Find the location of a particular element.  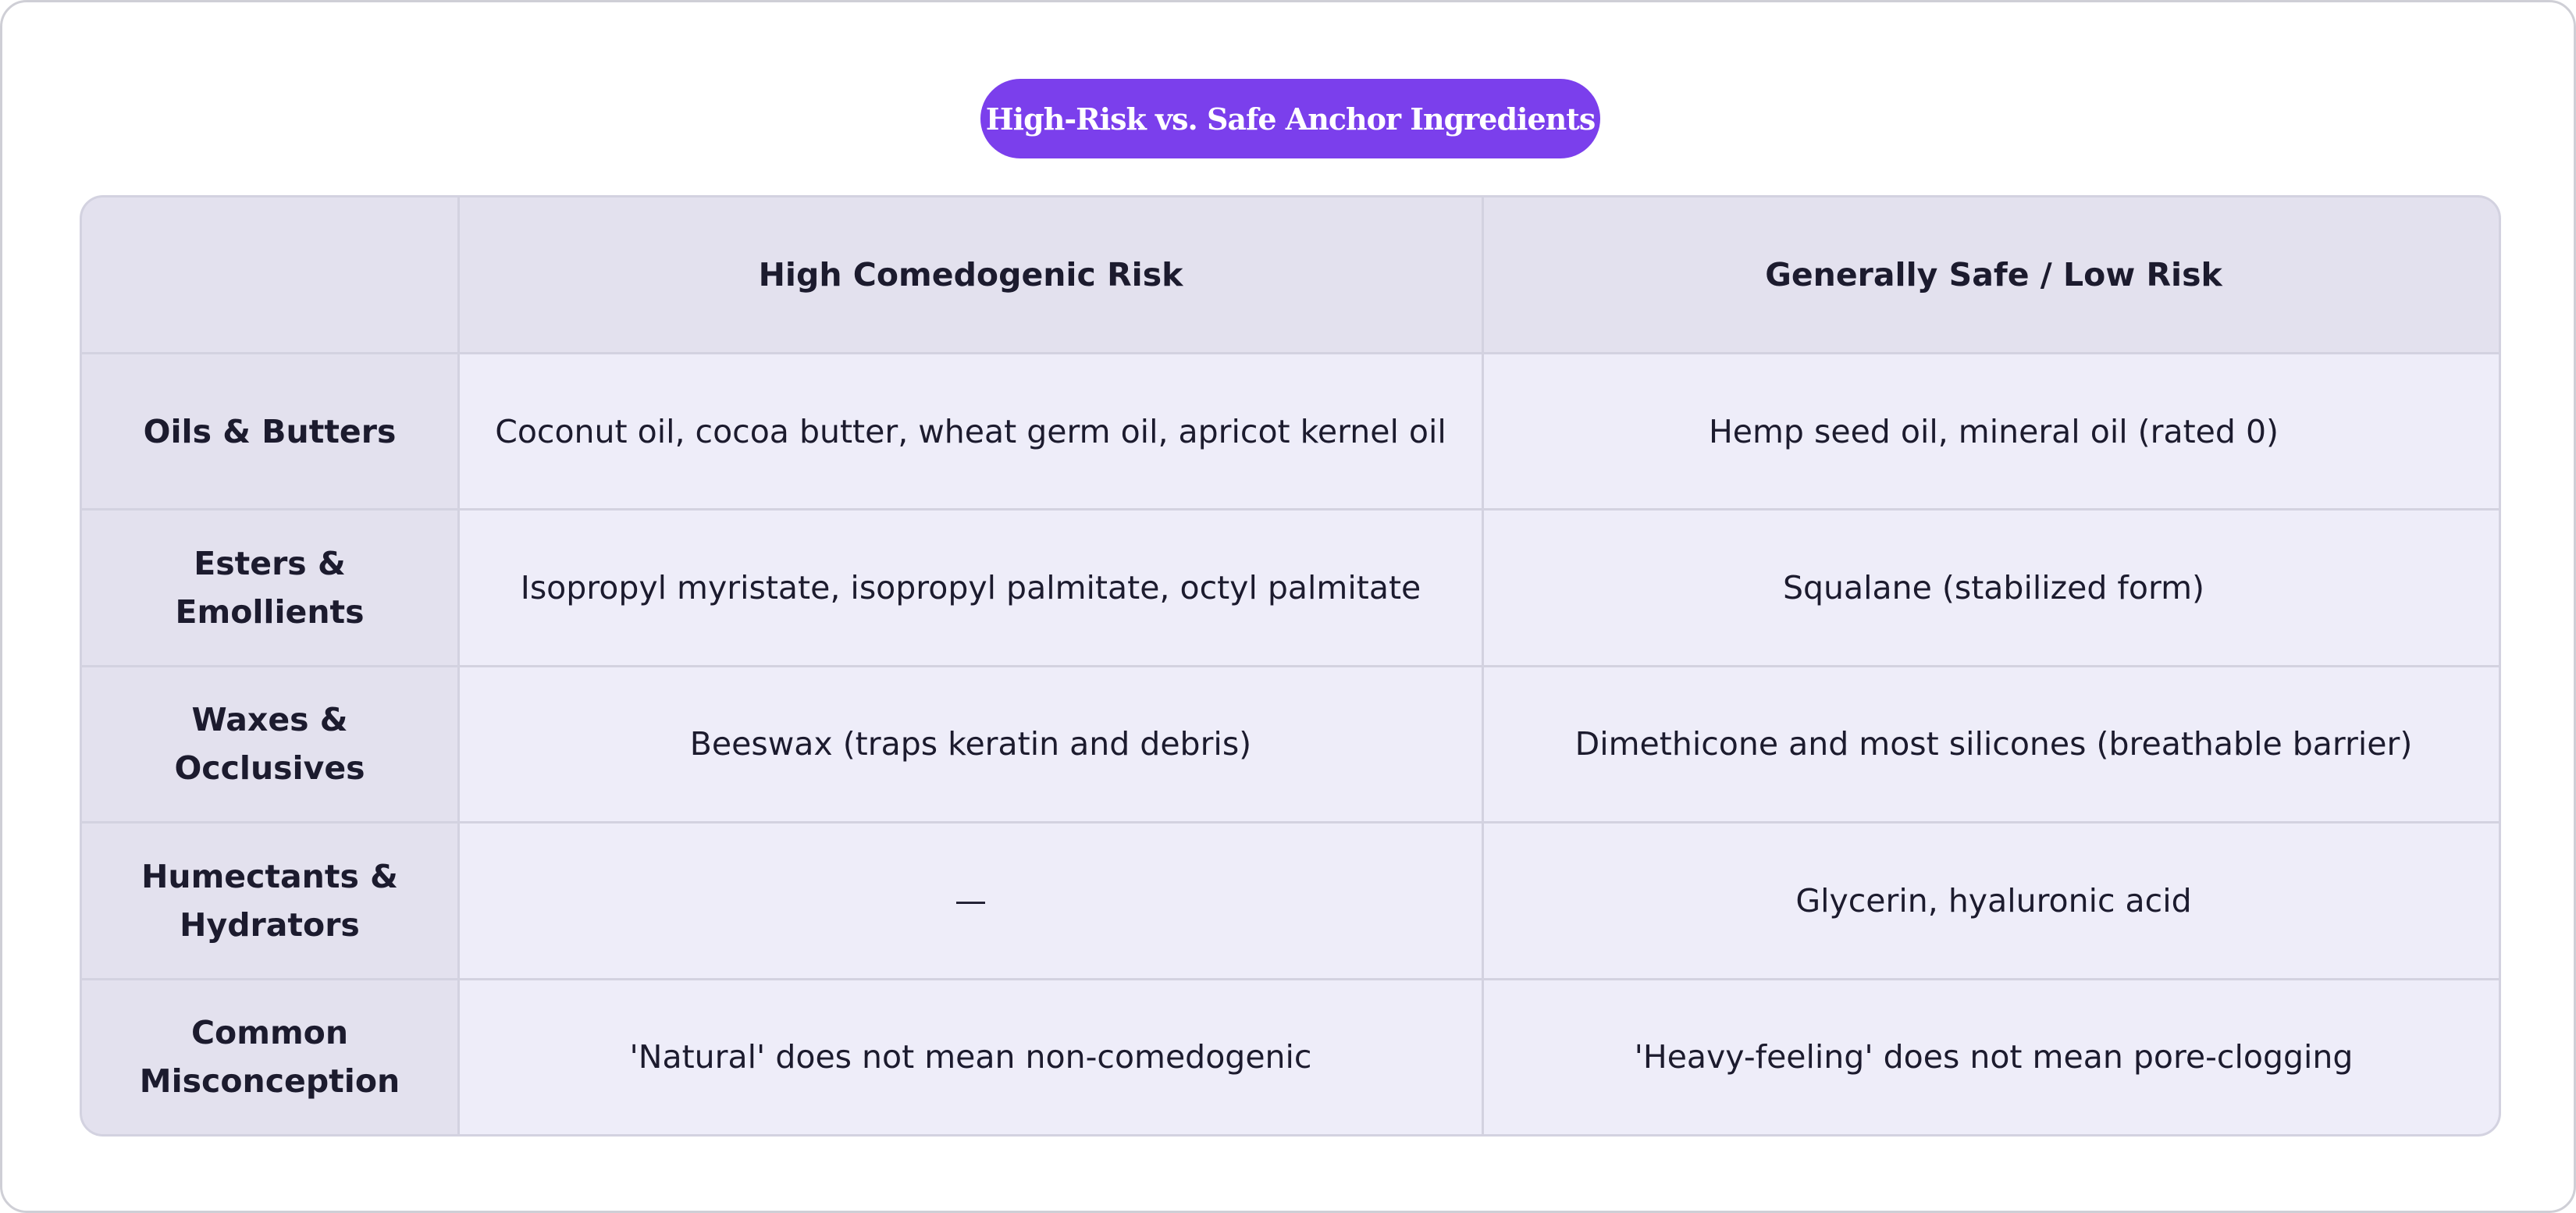

cell-high-risk: 'Natural' does not mean non-comedogenic is located at coordinates (971, 1057).